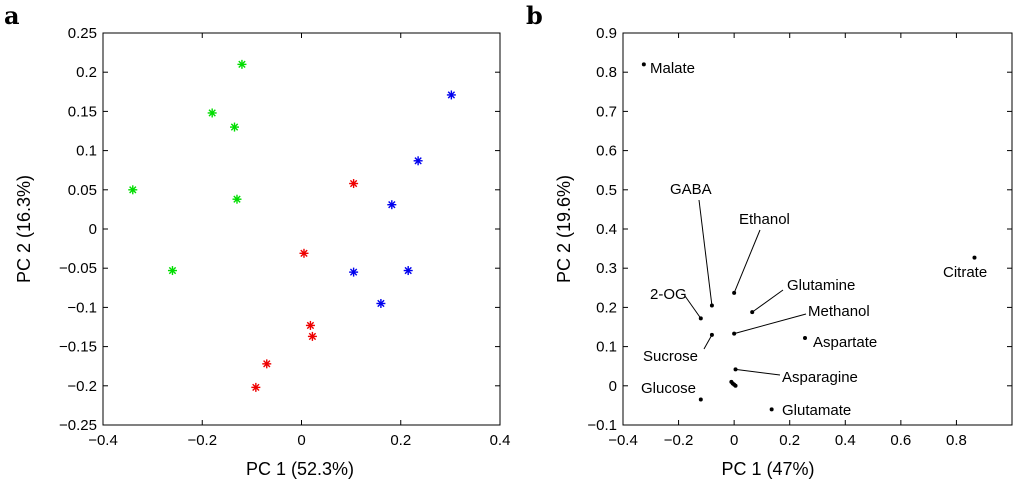 The width and height of the screenshot is (1024, 484). Describe the element at coordinates (82, 386) in the screenshot. I see `y-tick-label: −0.2` at that location.